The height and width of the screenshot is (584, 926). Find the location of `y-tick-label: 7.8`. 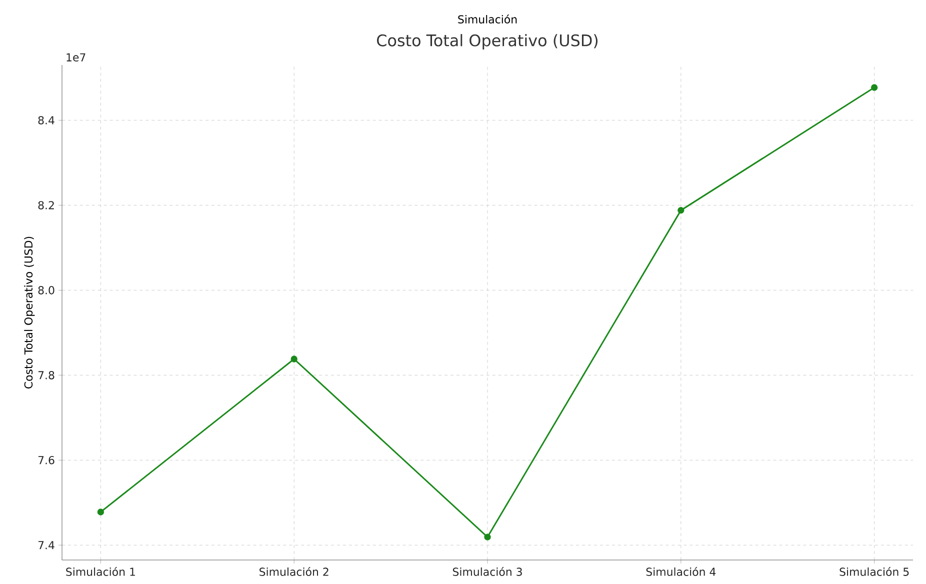

y-tick-label: 7.8 is located at coordinates (46, 375).